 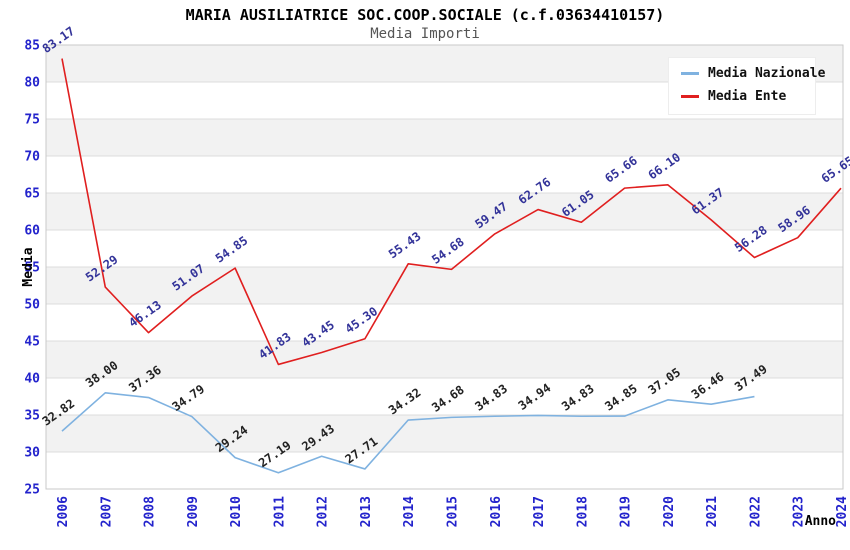 I want to click on x-tick-label: 2021, so click(x=712, y=511).